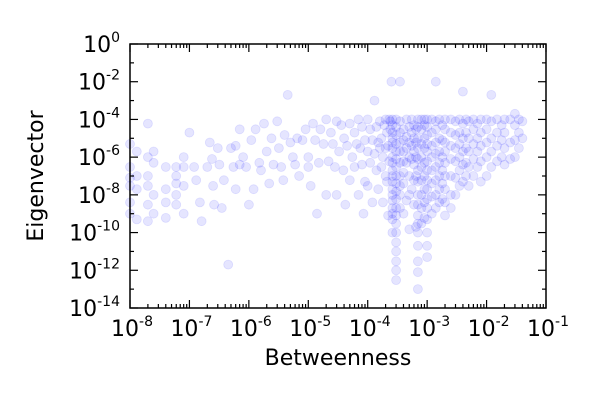 This screenshot has height=400, width=600. Describe the element at coordinates (94, 308) in the screenshot. I see `y-tick-label: 10-14` at that location.